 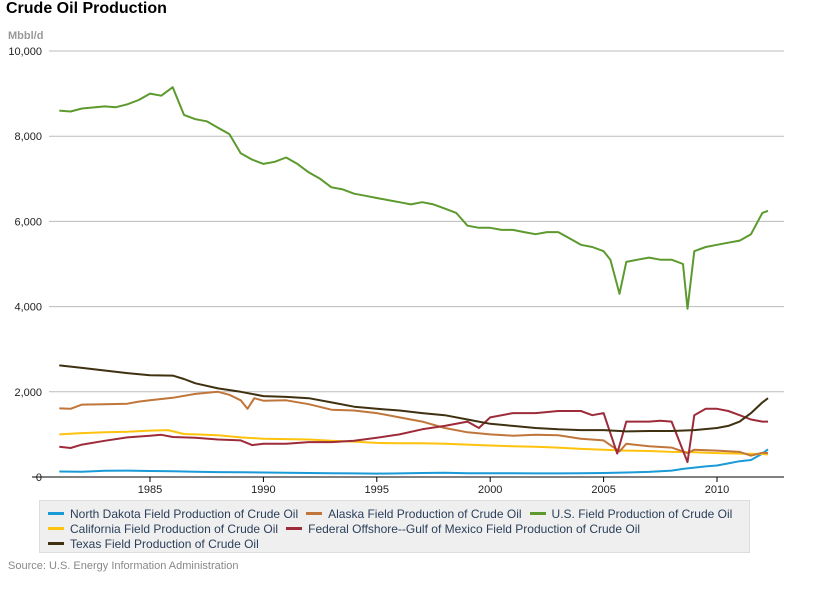 I want to click on legend-item-us: U.S. Field Production of Crude Oil, so click(x=631, y=513).